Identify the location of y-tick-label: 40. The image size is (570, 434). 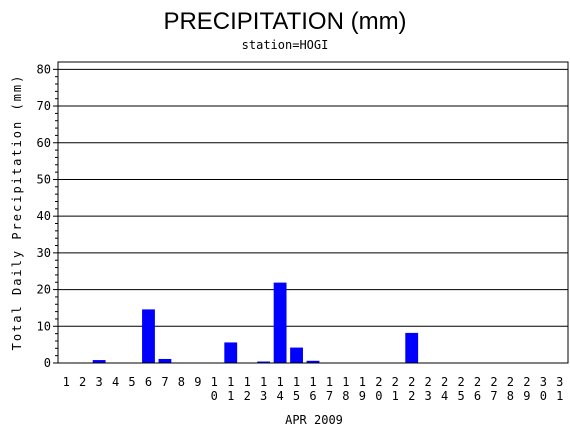
(44, 216).